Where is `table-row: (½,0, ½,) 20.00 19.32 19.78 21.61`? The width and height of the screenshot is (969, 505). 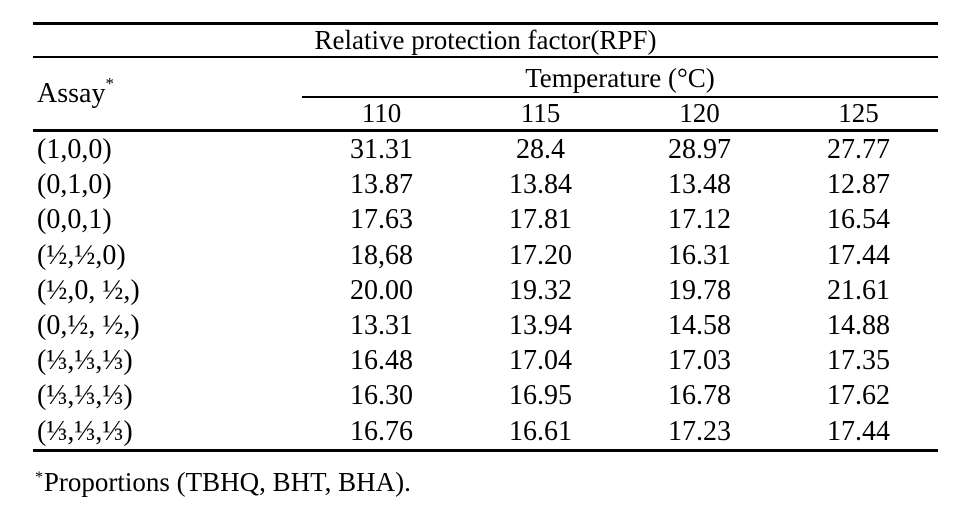 table-row: (½,0, ½,) 20.00 19.32 19.78 21.61 is located at coordinates (485, 290).